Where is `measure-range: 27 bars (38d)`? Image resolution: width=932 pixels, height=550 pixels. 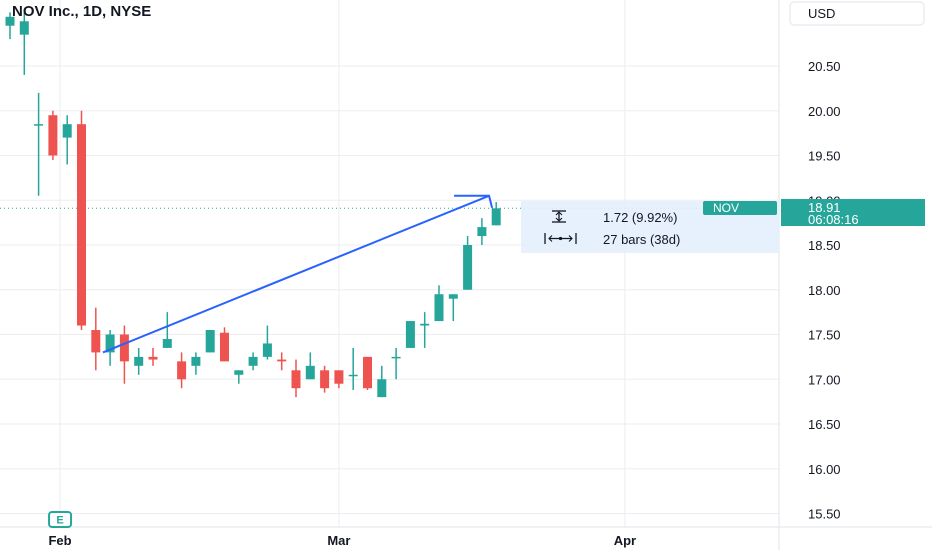 measure-range: 27 bars (38d) is located at coordinates (641, 239).